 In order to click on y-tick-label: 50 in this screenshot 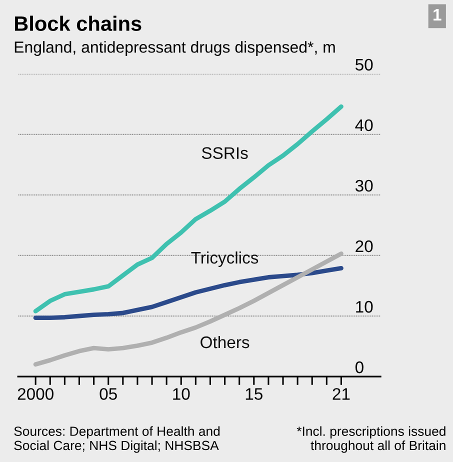, I will do `click(364, 64)`.